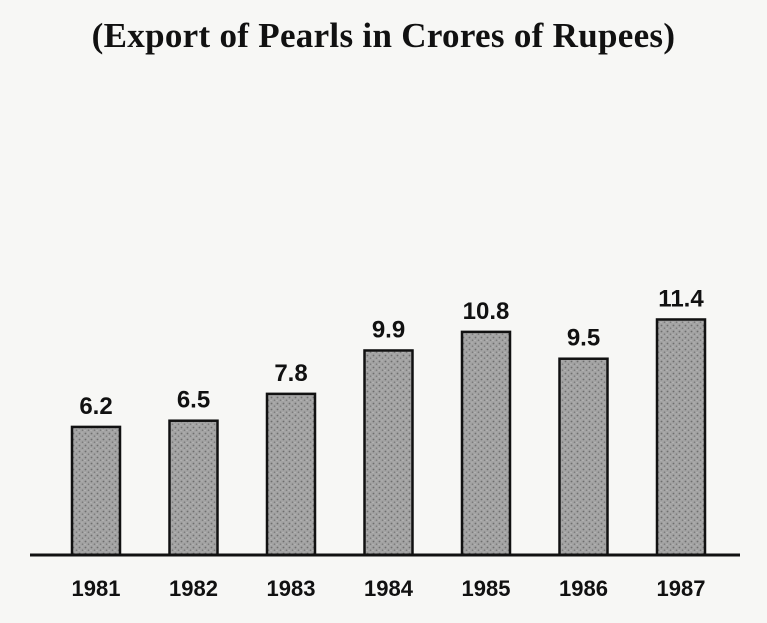 Image resolution: width=767 pixels, height=623 pixels. I want to click on bar-1983, so click(291, 474).